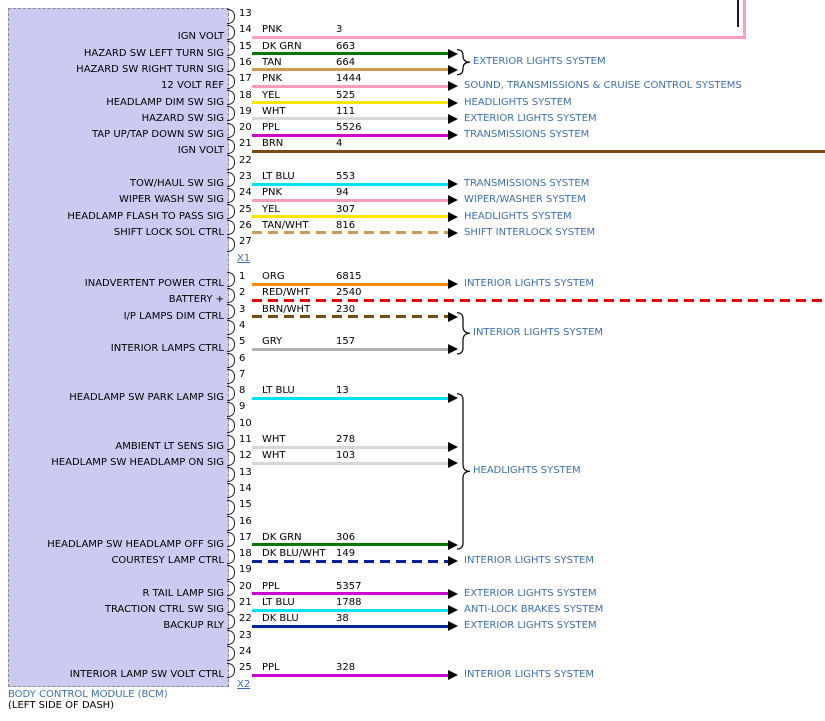 This screenshot has width=825, height=721. What do you see at coordinates (137, 463) in the screenshot?
I see `signal-label: HEADLAMP SW HEADLAMP ON SIG` at bounding box center [137, 463].